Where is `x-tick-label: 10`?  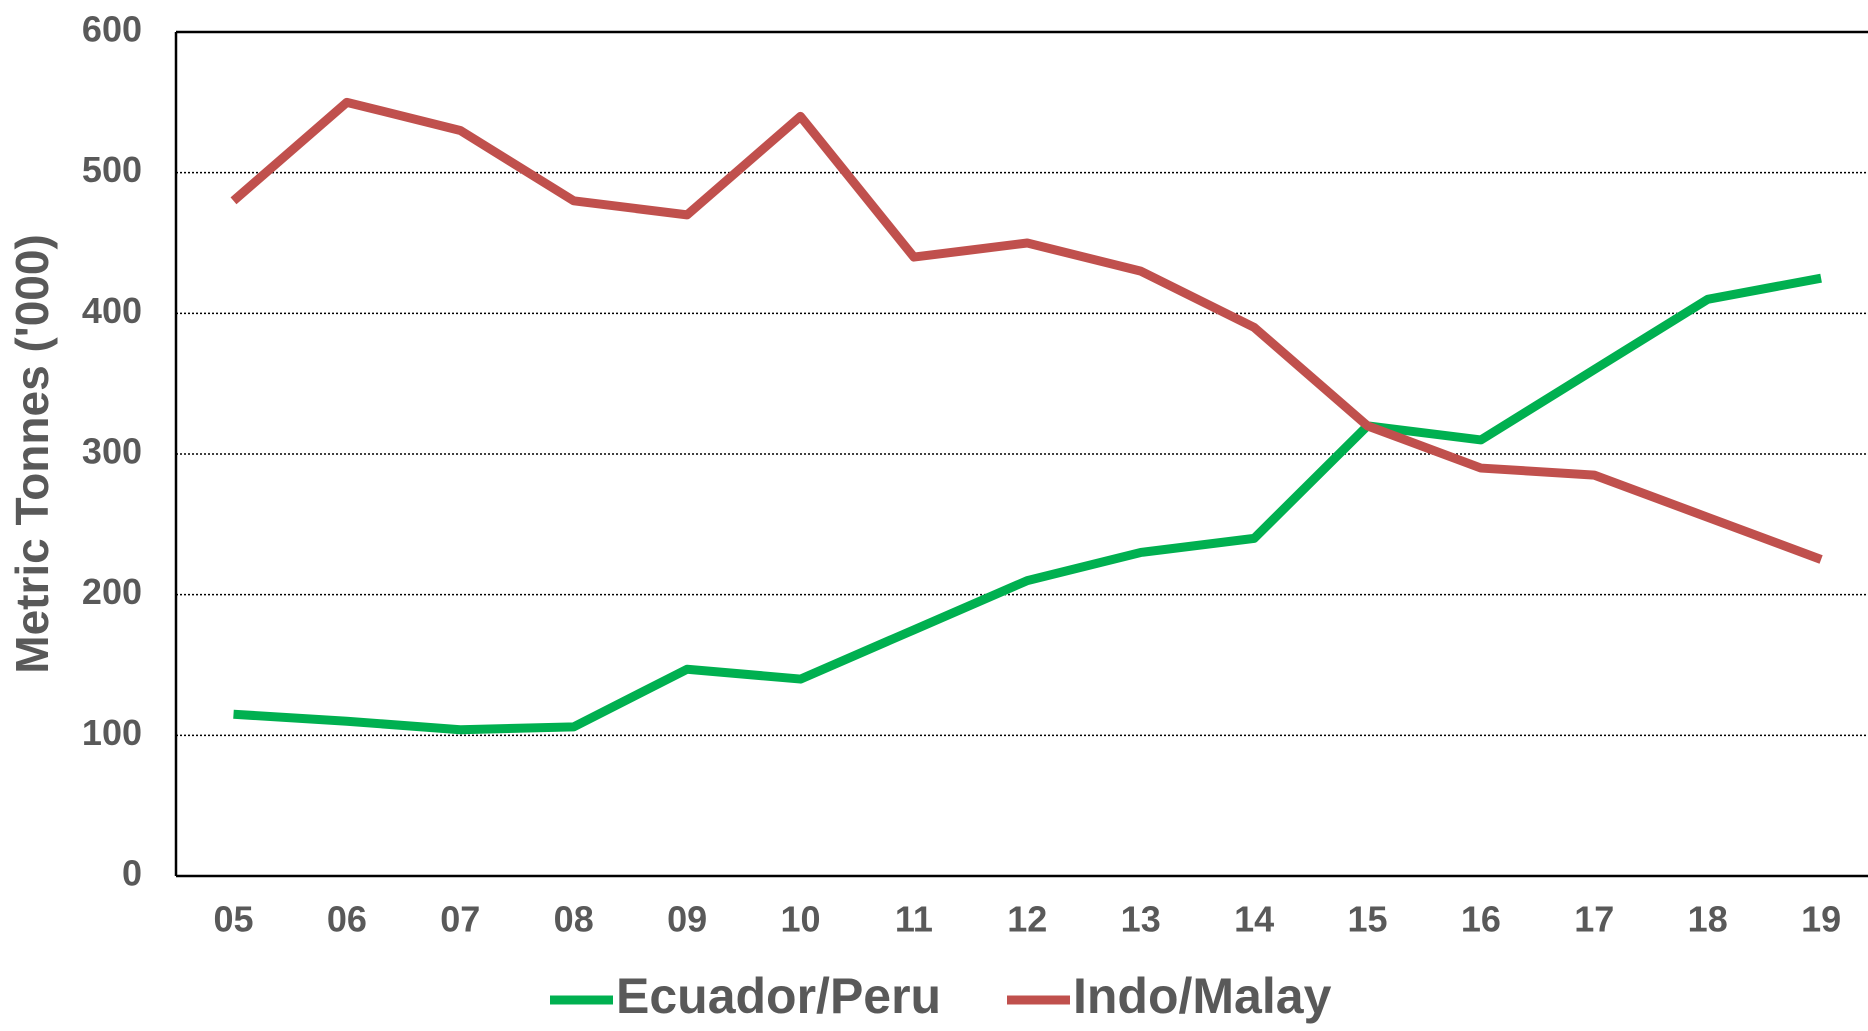 x-tick-label: 10 is located at coordinates (800, 919).